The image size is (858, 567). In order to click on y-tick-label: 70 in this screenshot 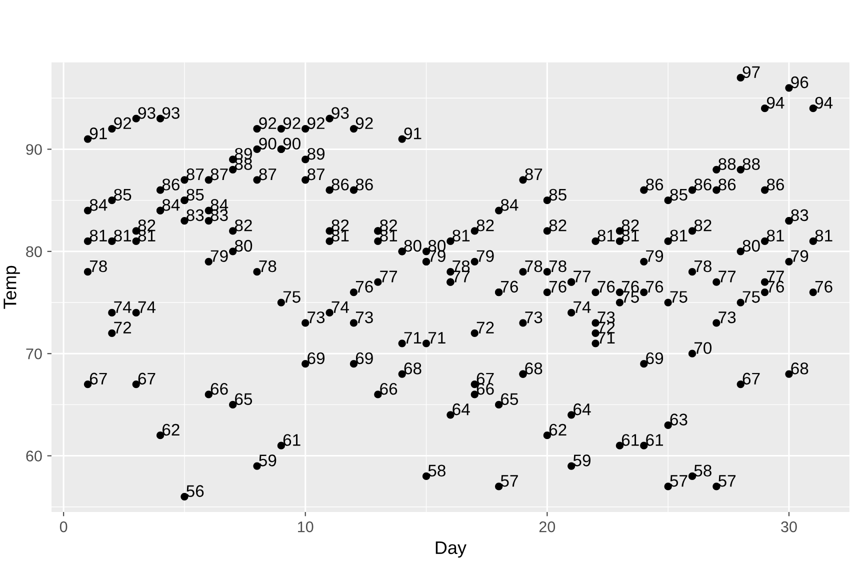, I will do `click(34, 354)`.